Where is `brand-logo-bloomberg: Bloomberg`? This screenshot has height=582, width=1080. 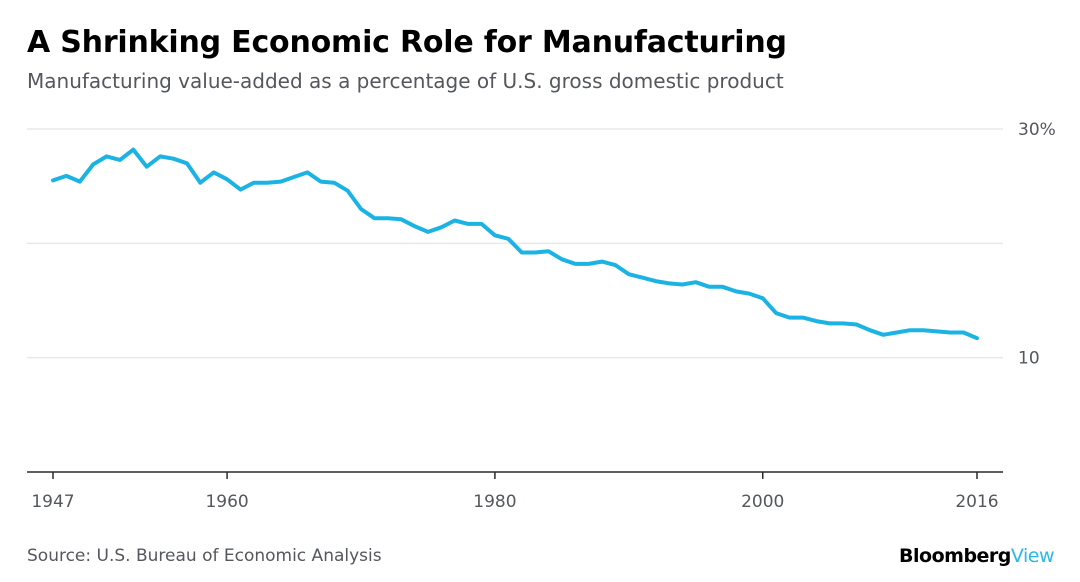 brand-logo-bloomberg: Bloomberg is located at coordinates (955, 556).